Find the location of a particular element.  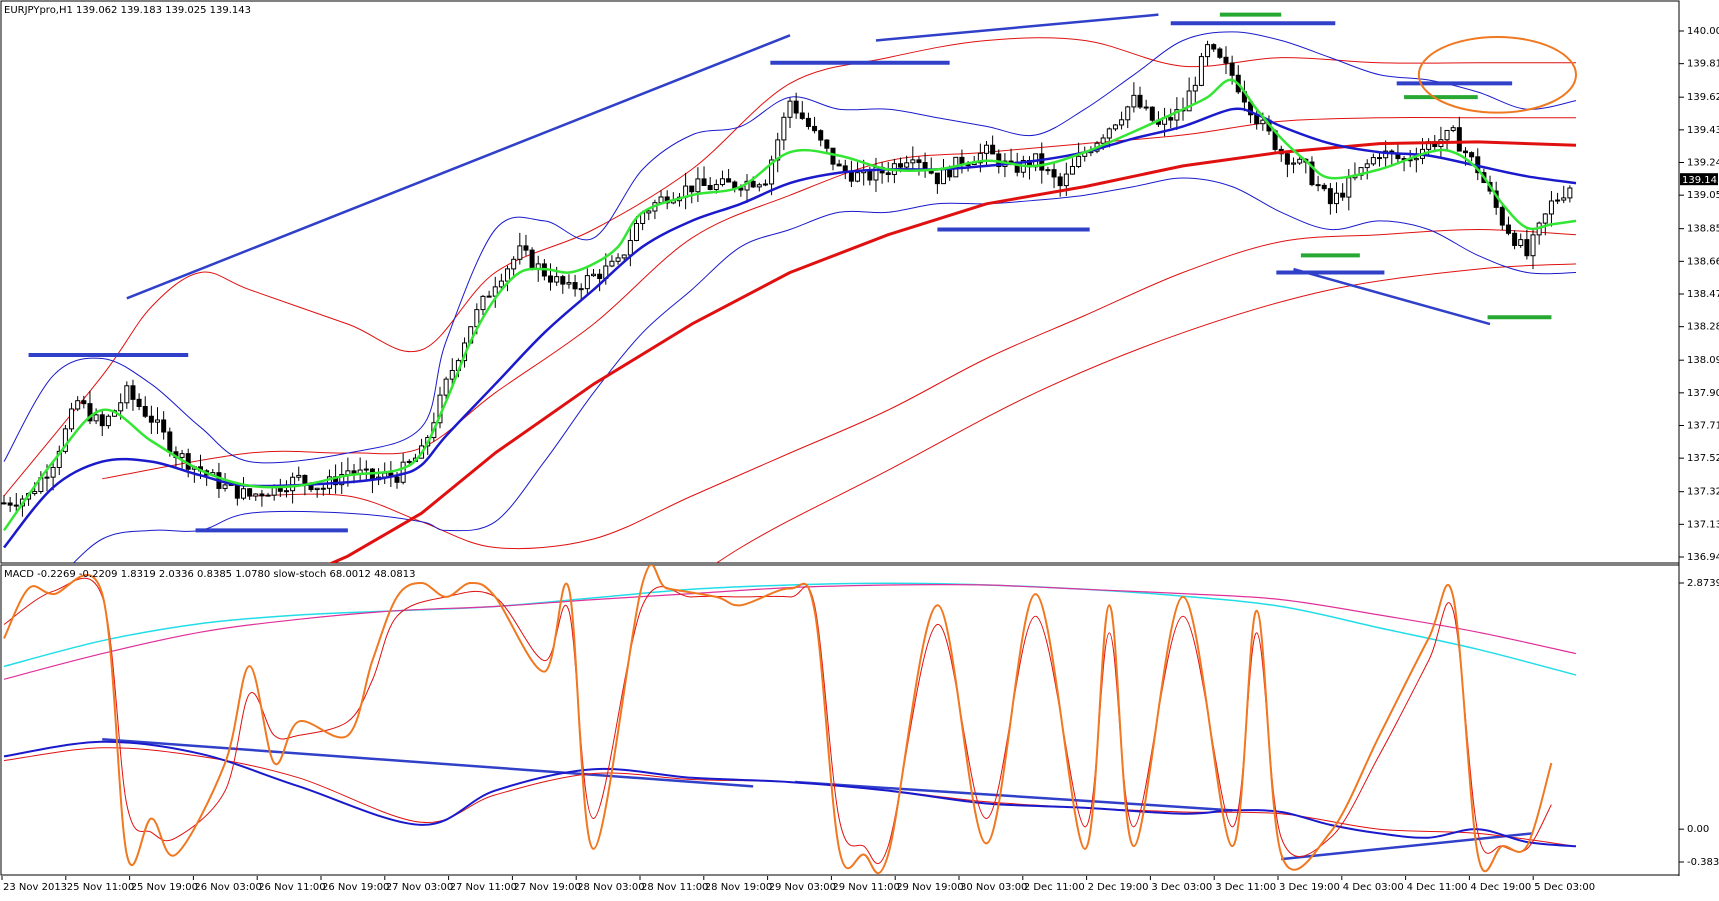

price-tick-label: 136.945 is located at coordinates (1703, 557).